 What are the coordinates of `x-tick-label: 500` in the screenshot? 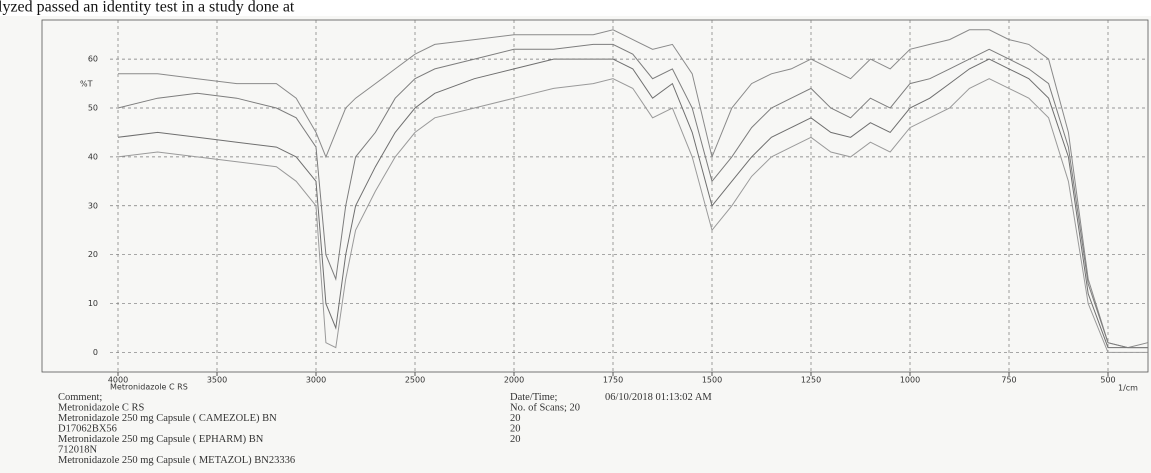 It's located at (1107, 380).